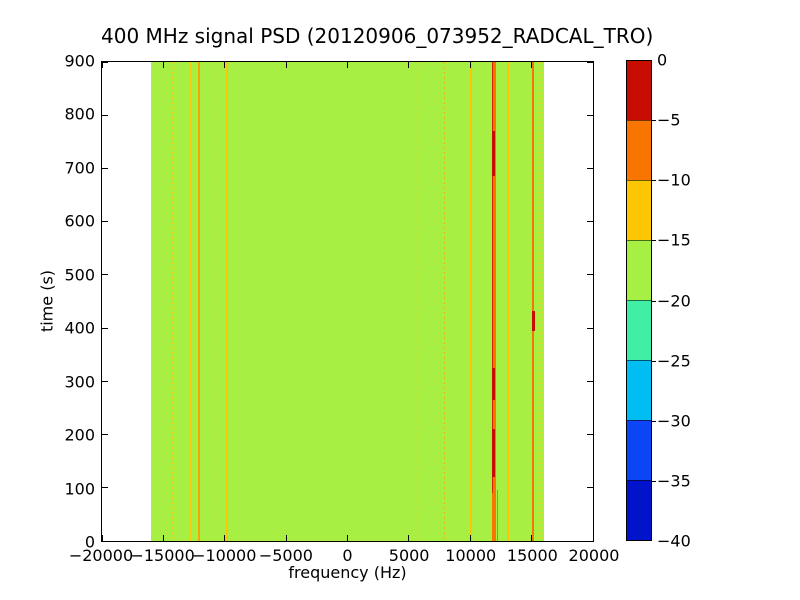 This screenshot has width=800, height=600. Describe the element at coordinates (224, 555) in the screenshot. I see `x-tick-label: −10000` at that location.